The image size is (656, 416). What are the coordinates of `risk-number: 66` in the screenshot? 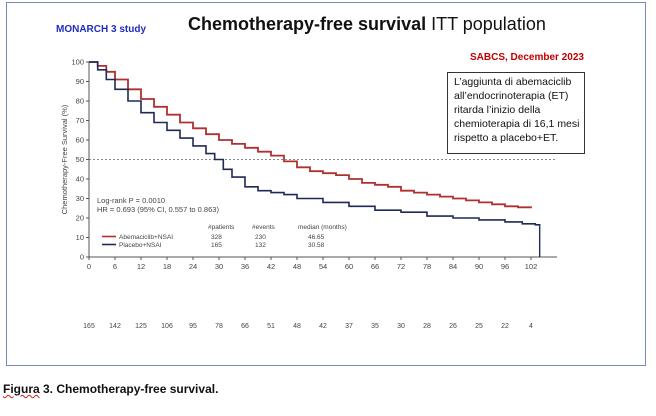 It's located at (245, 326).